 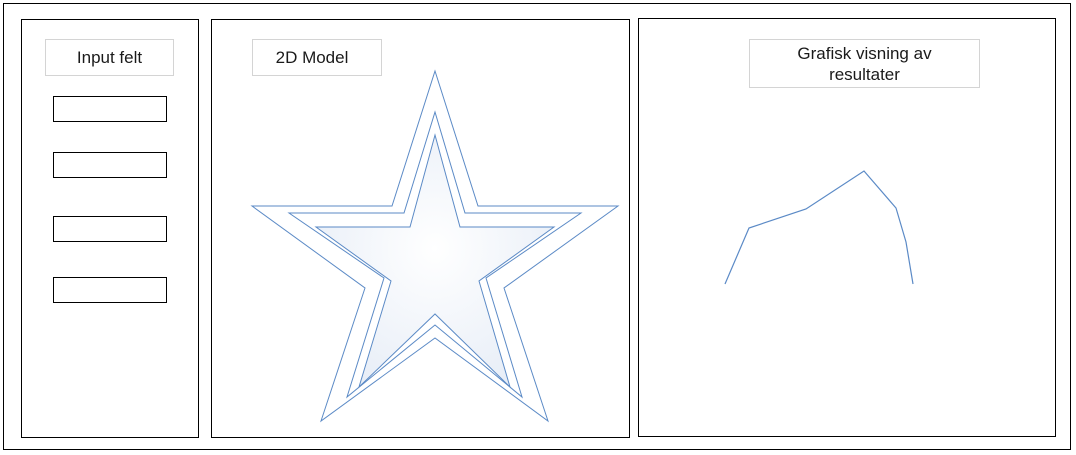 I want to click on input-panel-title: Input felt, so click(x=109, y=57).